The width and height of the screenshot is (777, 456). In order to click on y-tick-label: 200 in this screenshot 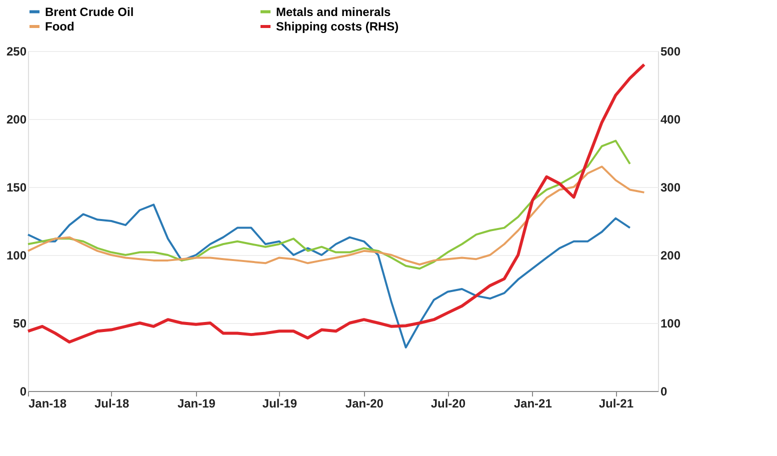, I will do `click(16, 119)`.